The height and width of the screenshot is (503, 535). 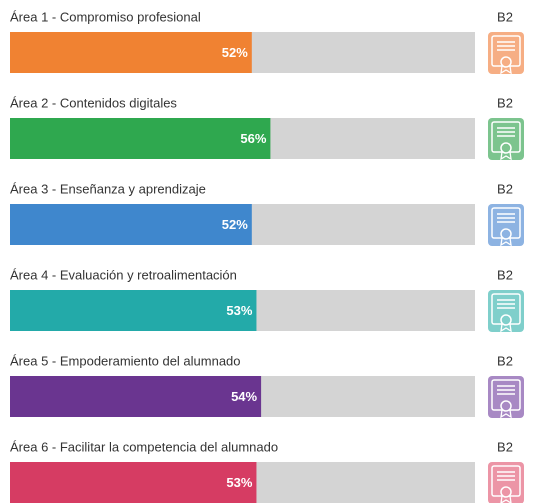 What do you see at coordinates (267, 214) in the screenshot?
I see `area-row: Área 3 - Enseñanza y aprendizaje B2 52%` at bounding box center [267, 214].